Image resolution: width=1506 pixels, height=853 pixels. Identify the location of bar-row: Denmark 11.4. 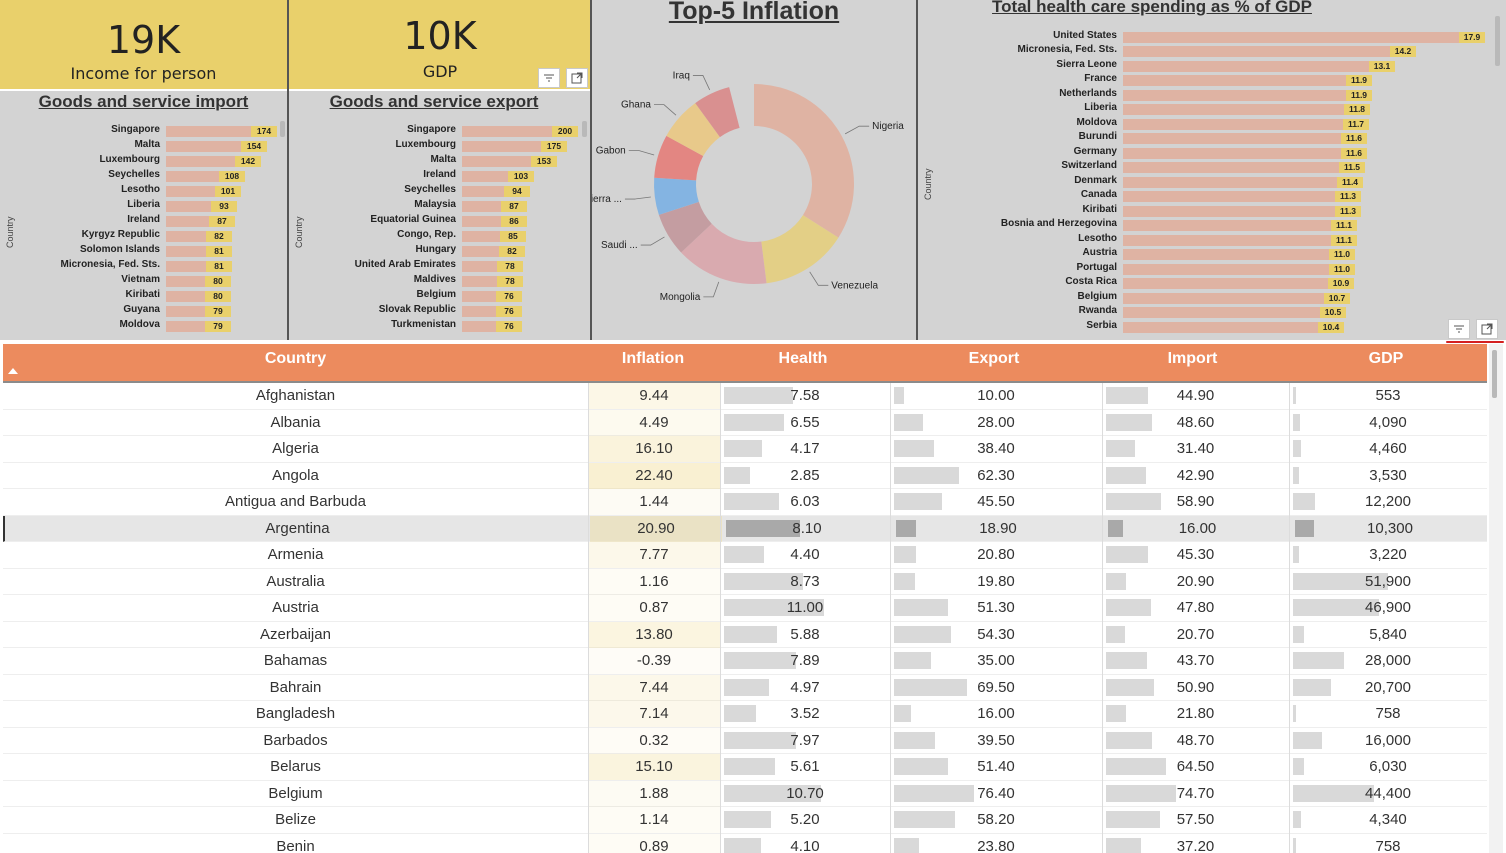
(1212, 182).